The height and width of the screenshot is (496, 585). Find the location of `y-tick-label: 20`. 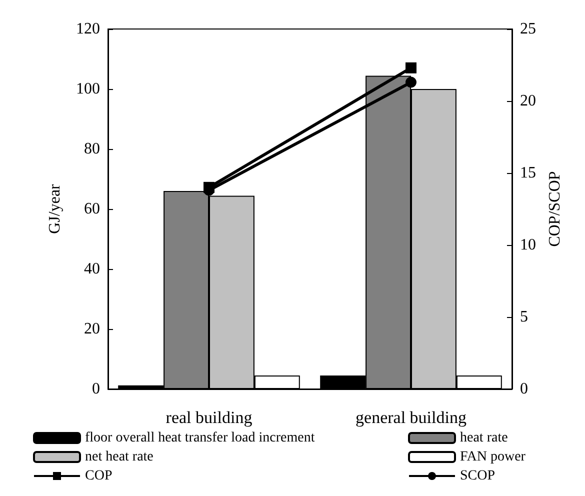

y-tick-label: 20 is located at coordinates (92, 329).